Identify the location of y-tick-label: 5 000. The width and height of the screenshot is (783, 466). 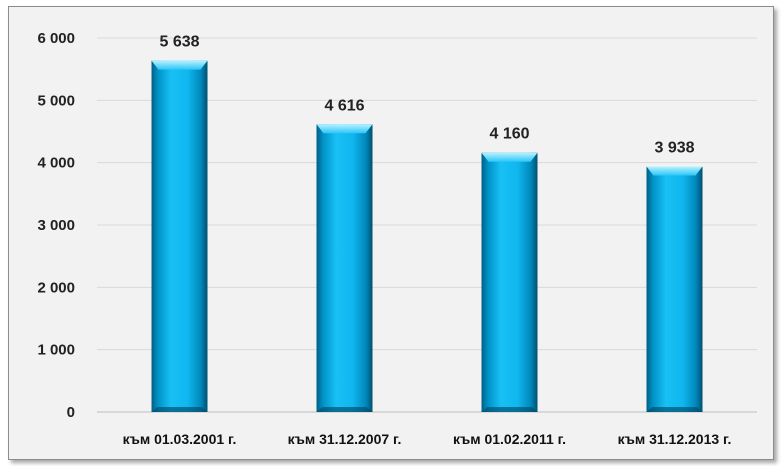
(56, 100).